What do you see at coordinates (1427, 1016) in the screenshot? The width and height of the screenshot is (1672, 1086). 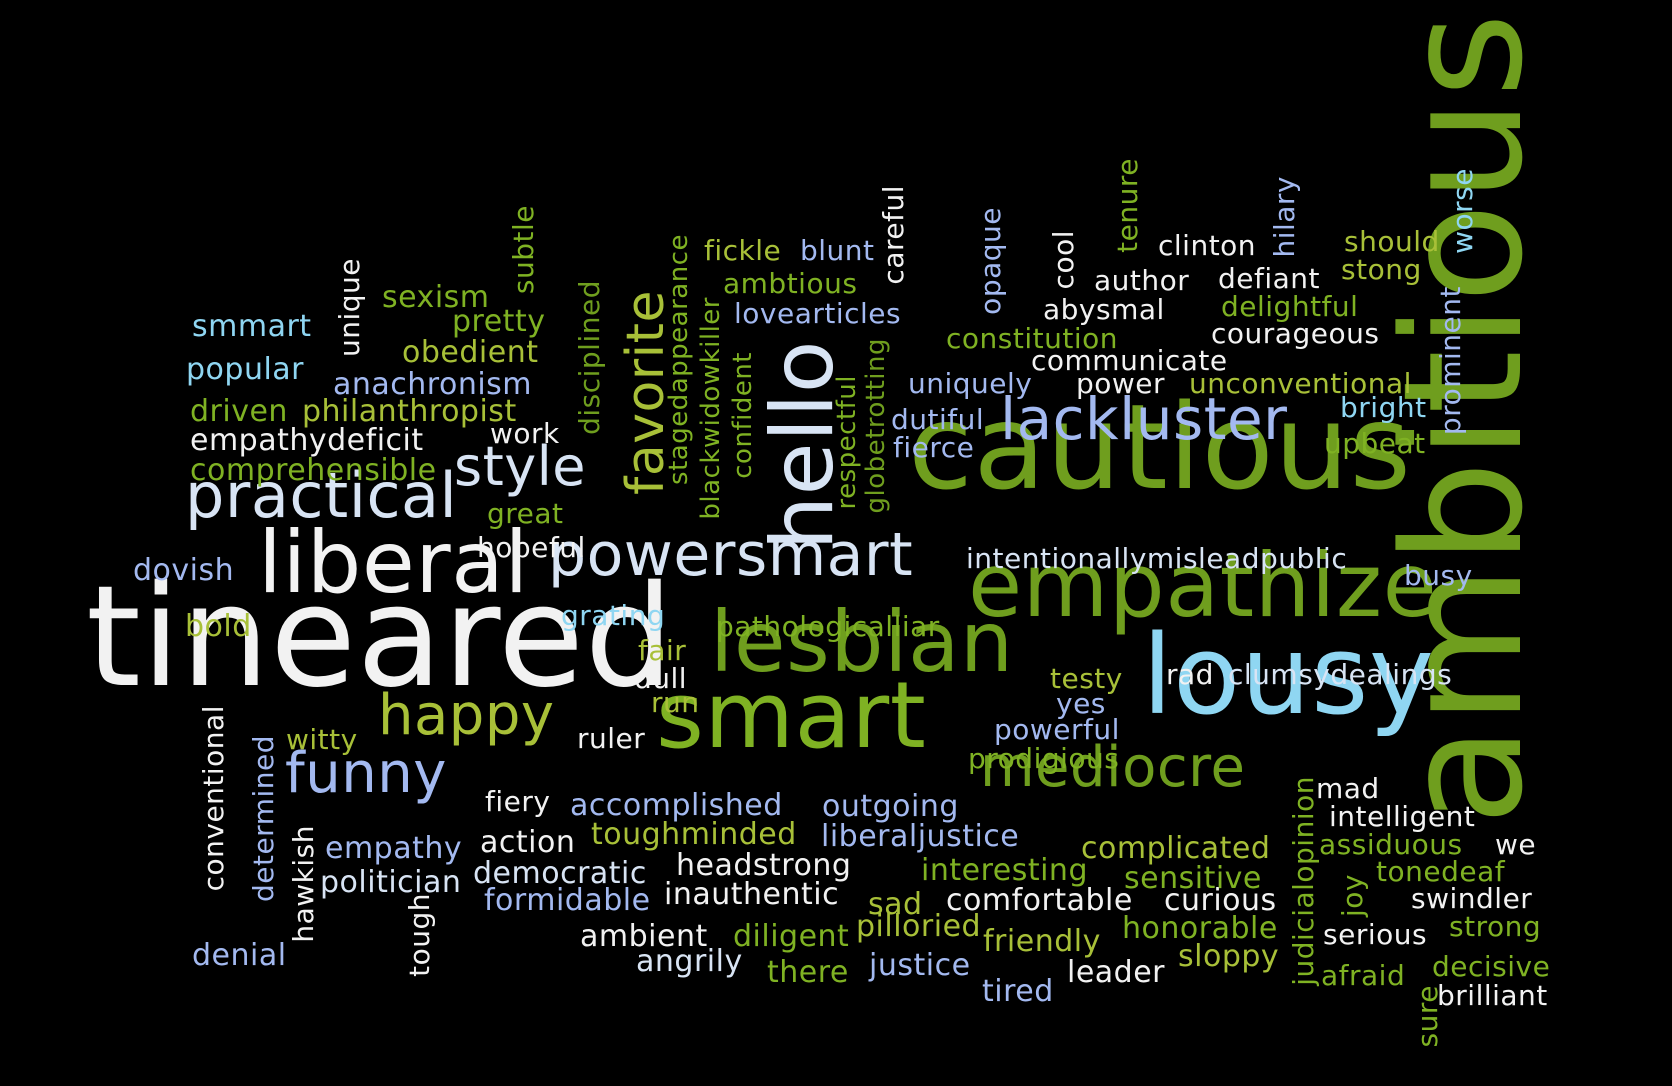 I see `word-sure: sure` at bounding box center [1427, 1016].